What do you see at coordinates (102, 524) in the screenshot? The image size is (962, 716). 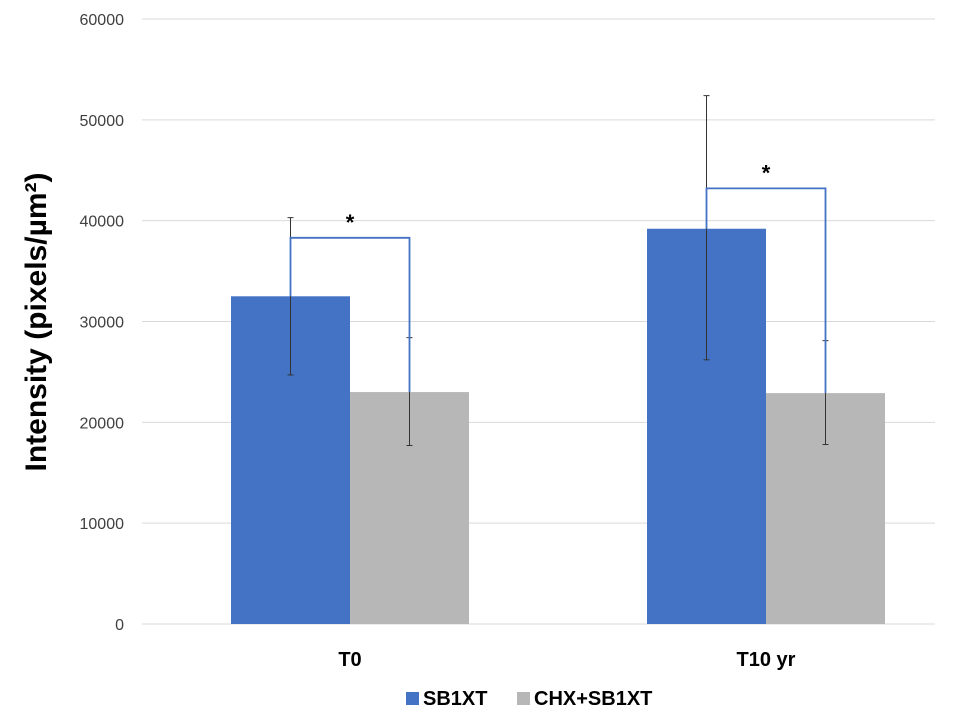 I see `y-tick-label: 10000` at bounding box center [102, 524].